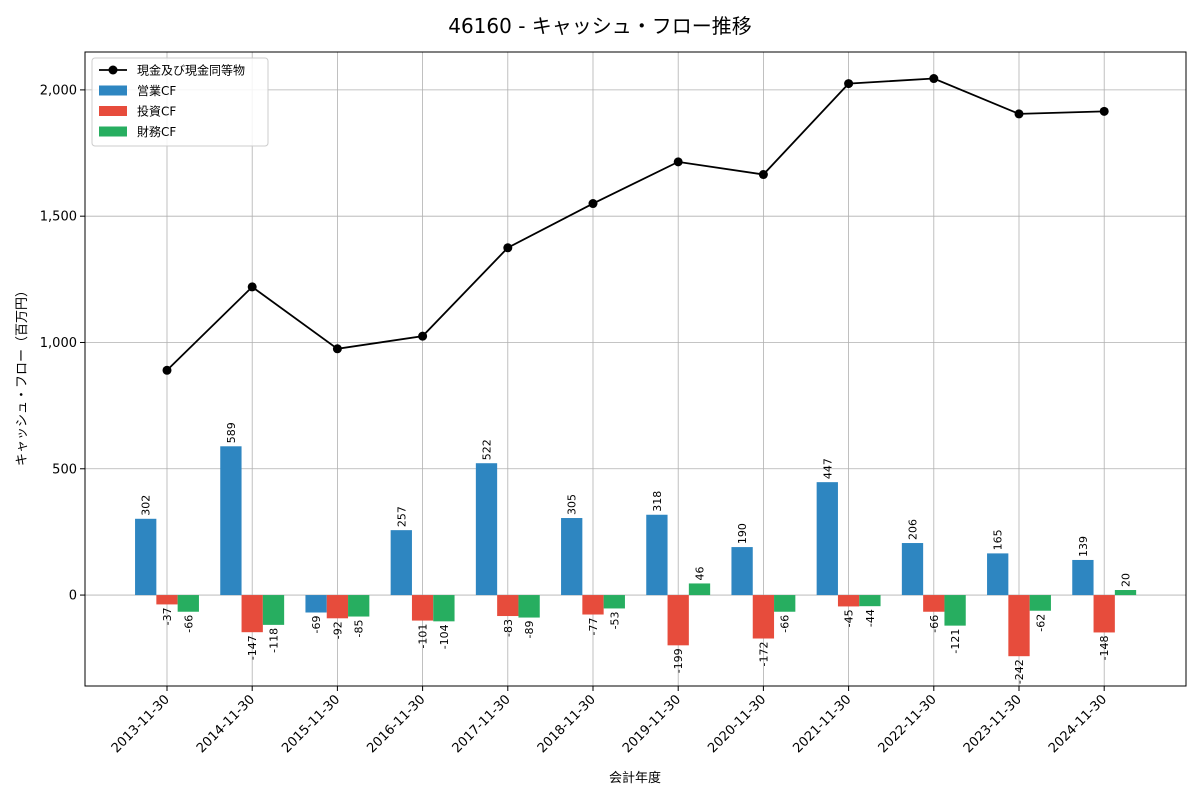 Image resolution: width=1200 pixels, height=800 pixels. What do you see at coordinates (913, 529) in the screenshot?
I see `bar-value-label: 206` at bounding box center [913, 529].